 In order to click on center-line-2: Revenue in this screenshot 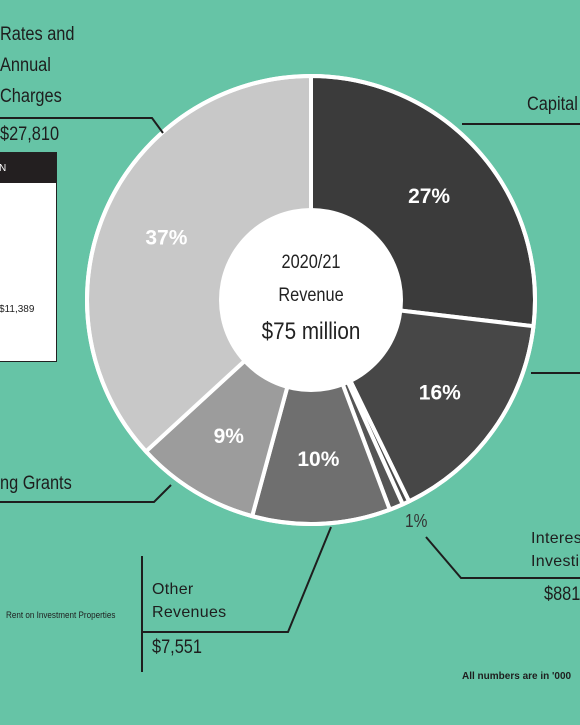, I will do `click(310, 294)`.